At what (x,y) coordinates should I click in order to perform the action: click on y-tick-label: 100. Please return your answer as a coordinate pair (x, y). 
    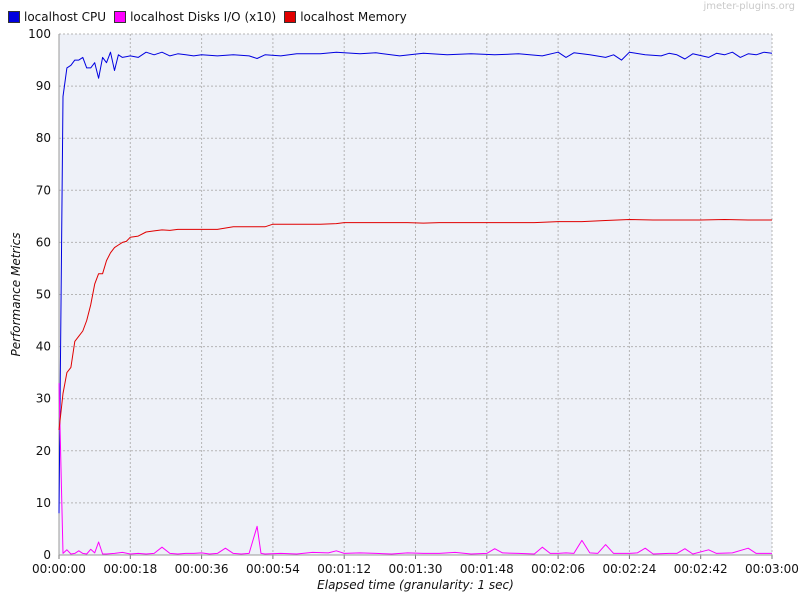
    Looking at the image, I should click on (39, 34).